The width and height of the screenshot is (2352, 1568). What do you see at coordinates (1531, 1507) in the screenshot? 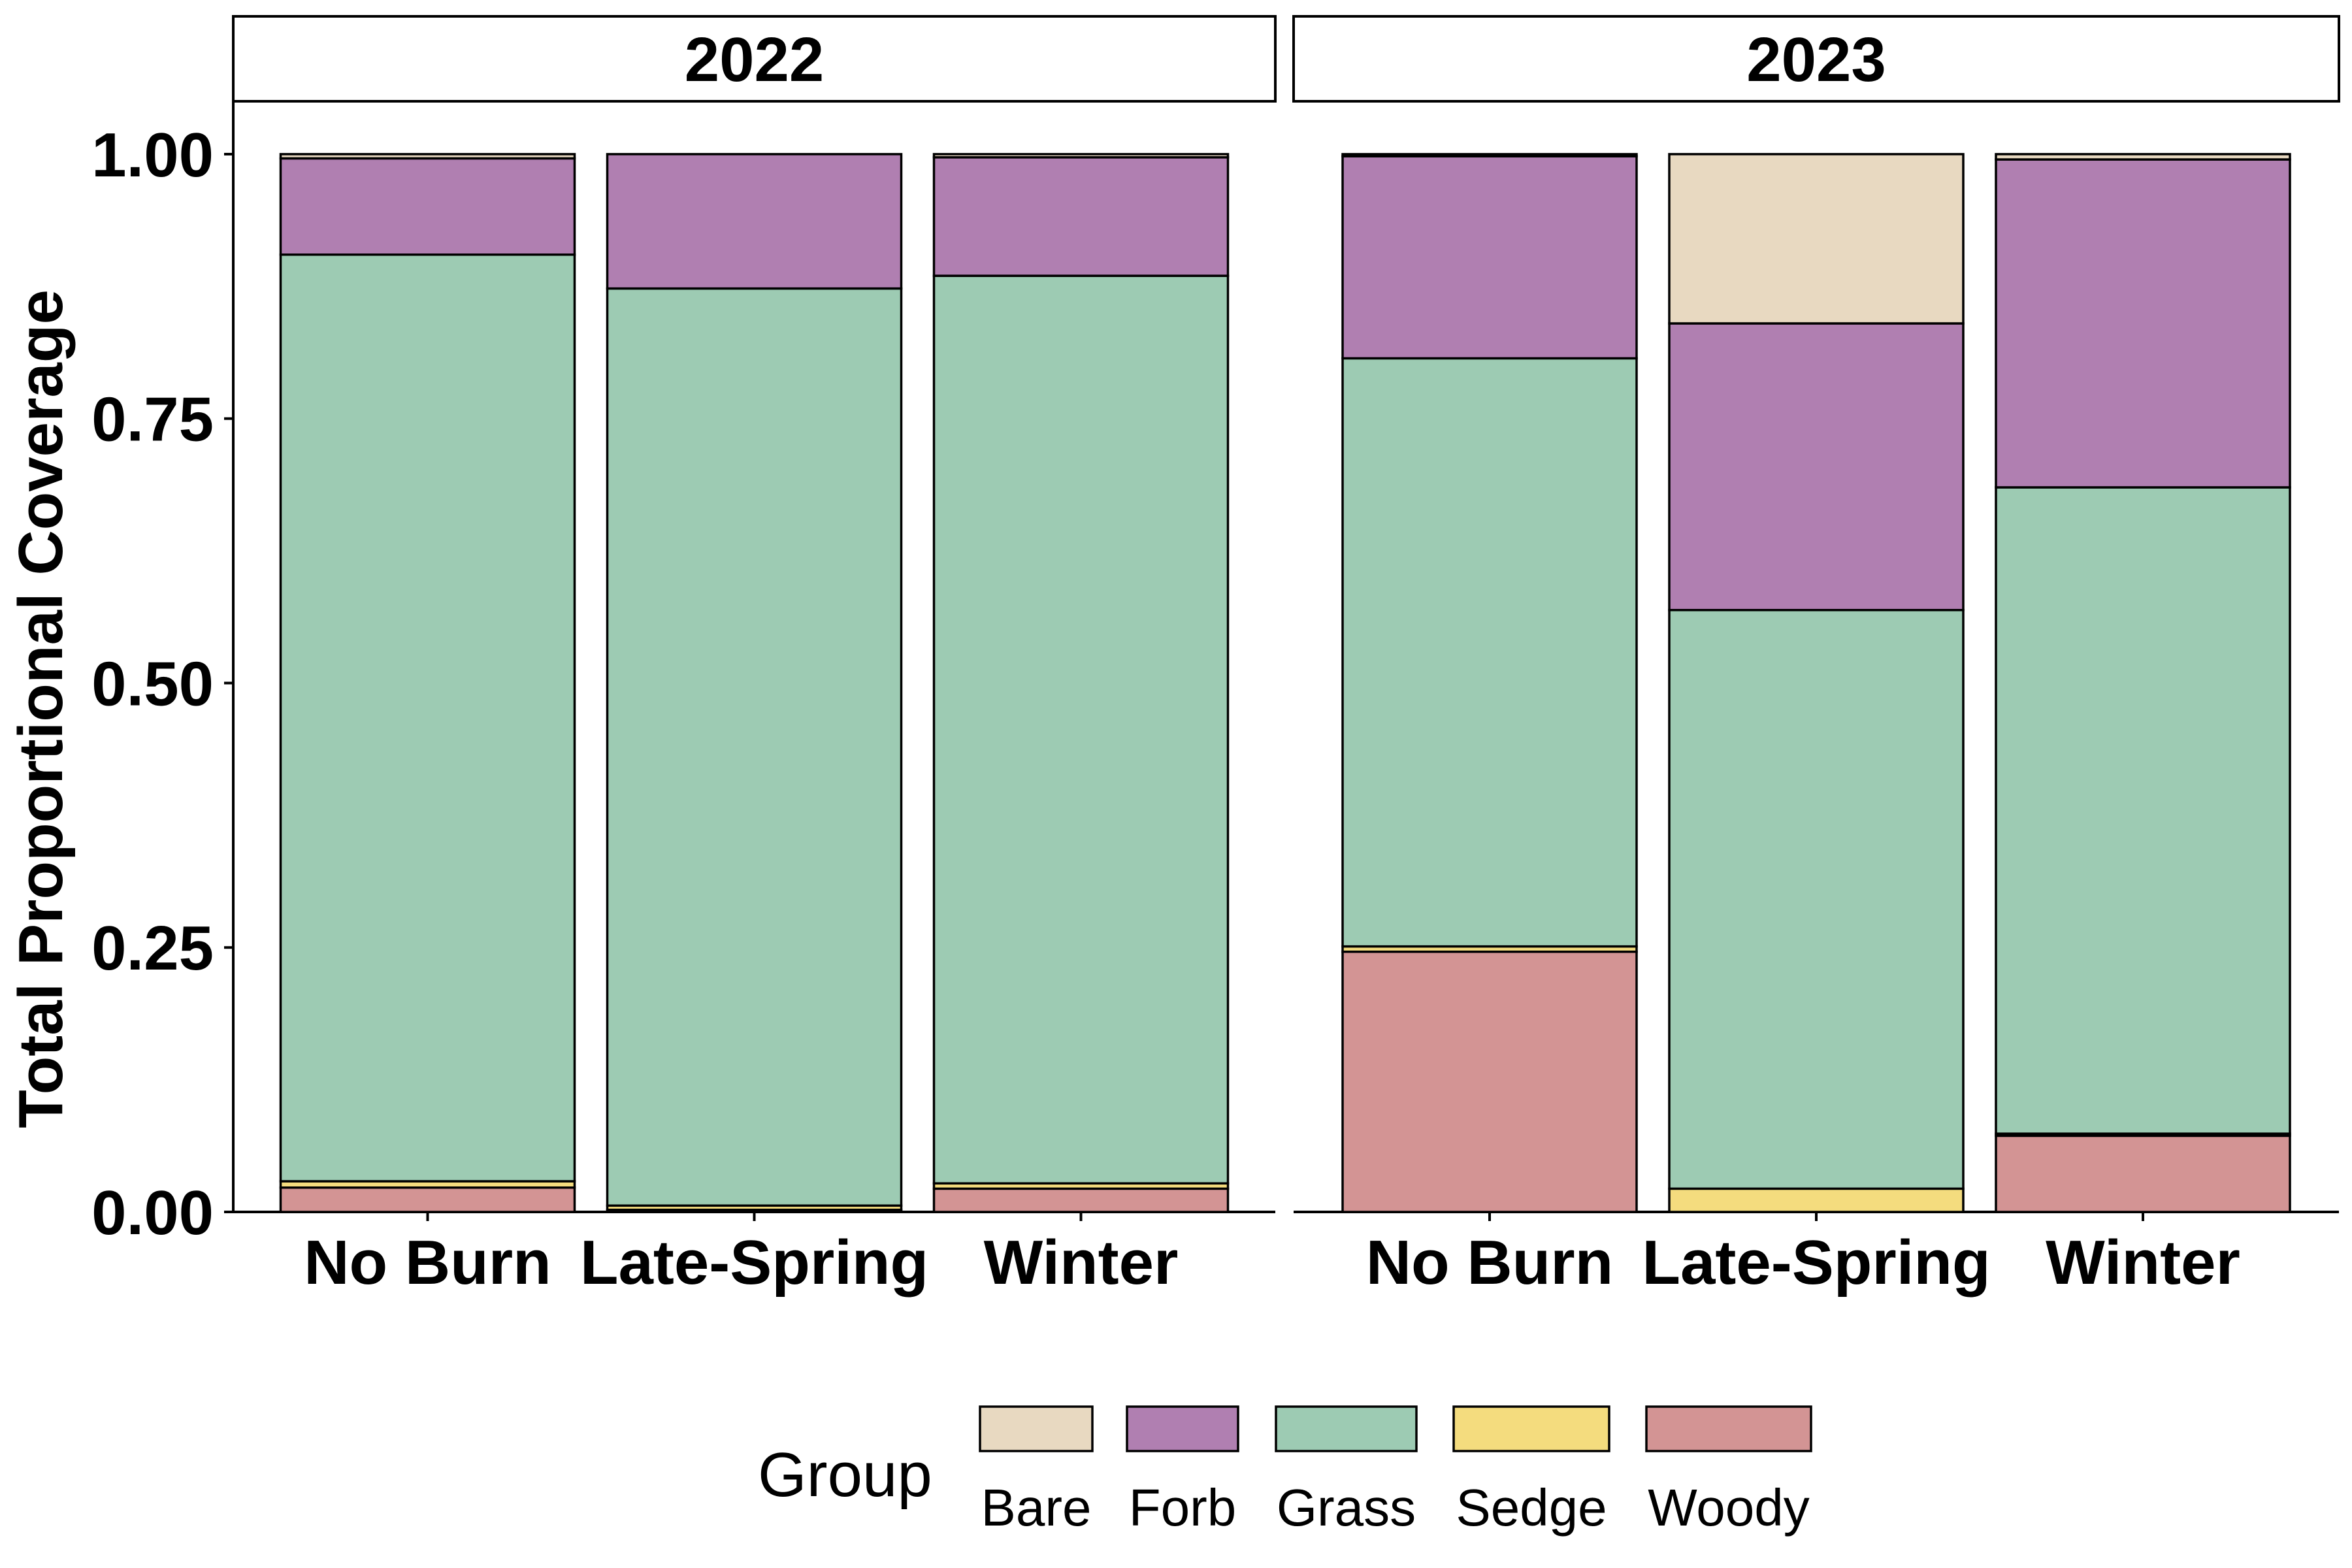
I see `legend-label-sedge: Sedge` at bounding box center [1531, 1507].